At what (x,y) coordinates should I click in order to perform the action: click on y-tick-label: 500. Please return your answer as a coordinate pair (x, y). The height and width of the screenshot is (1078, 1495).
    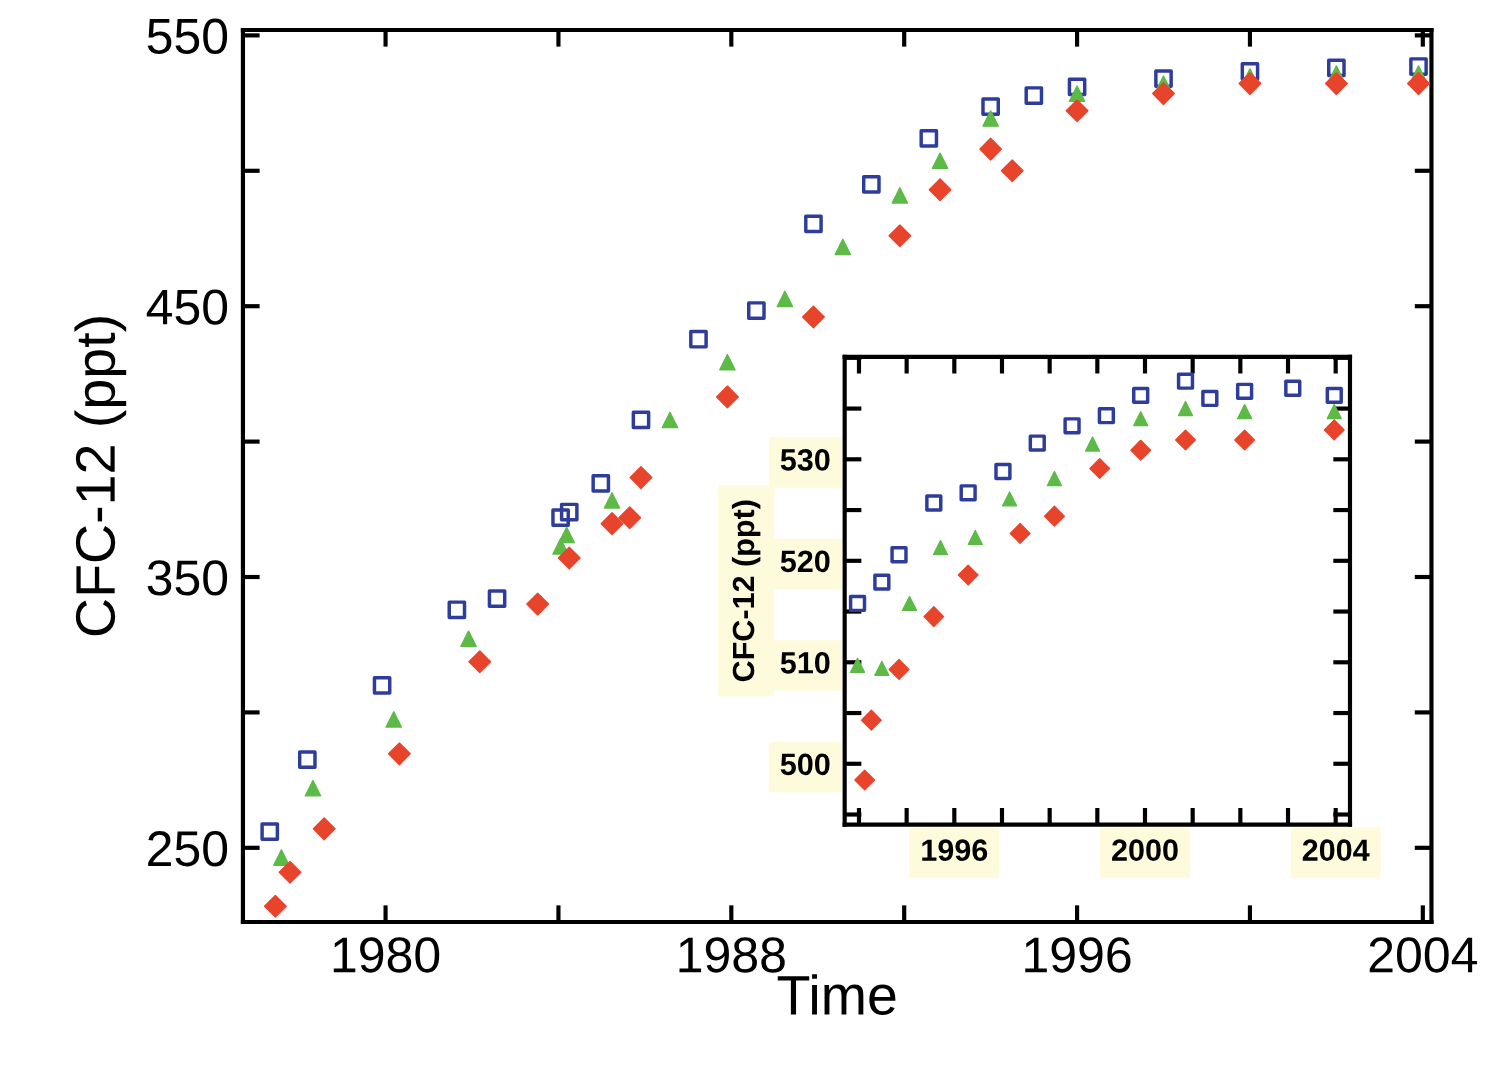
    Looking at the image, I should click on (805, 764).